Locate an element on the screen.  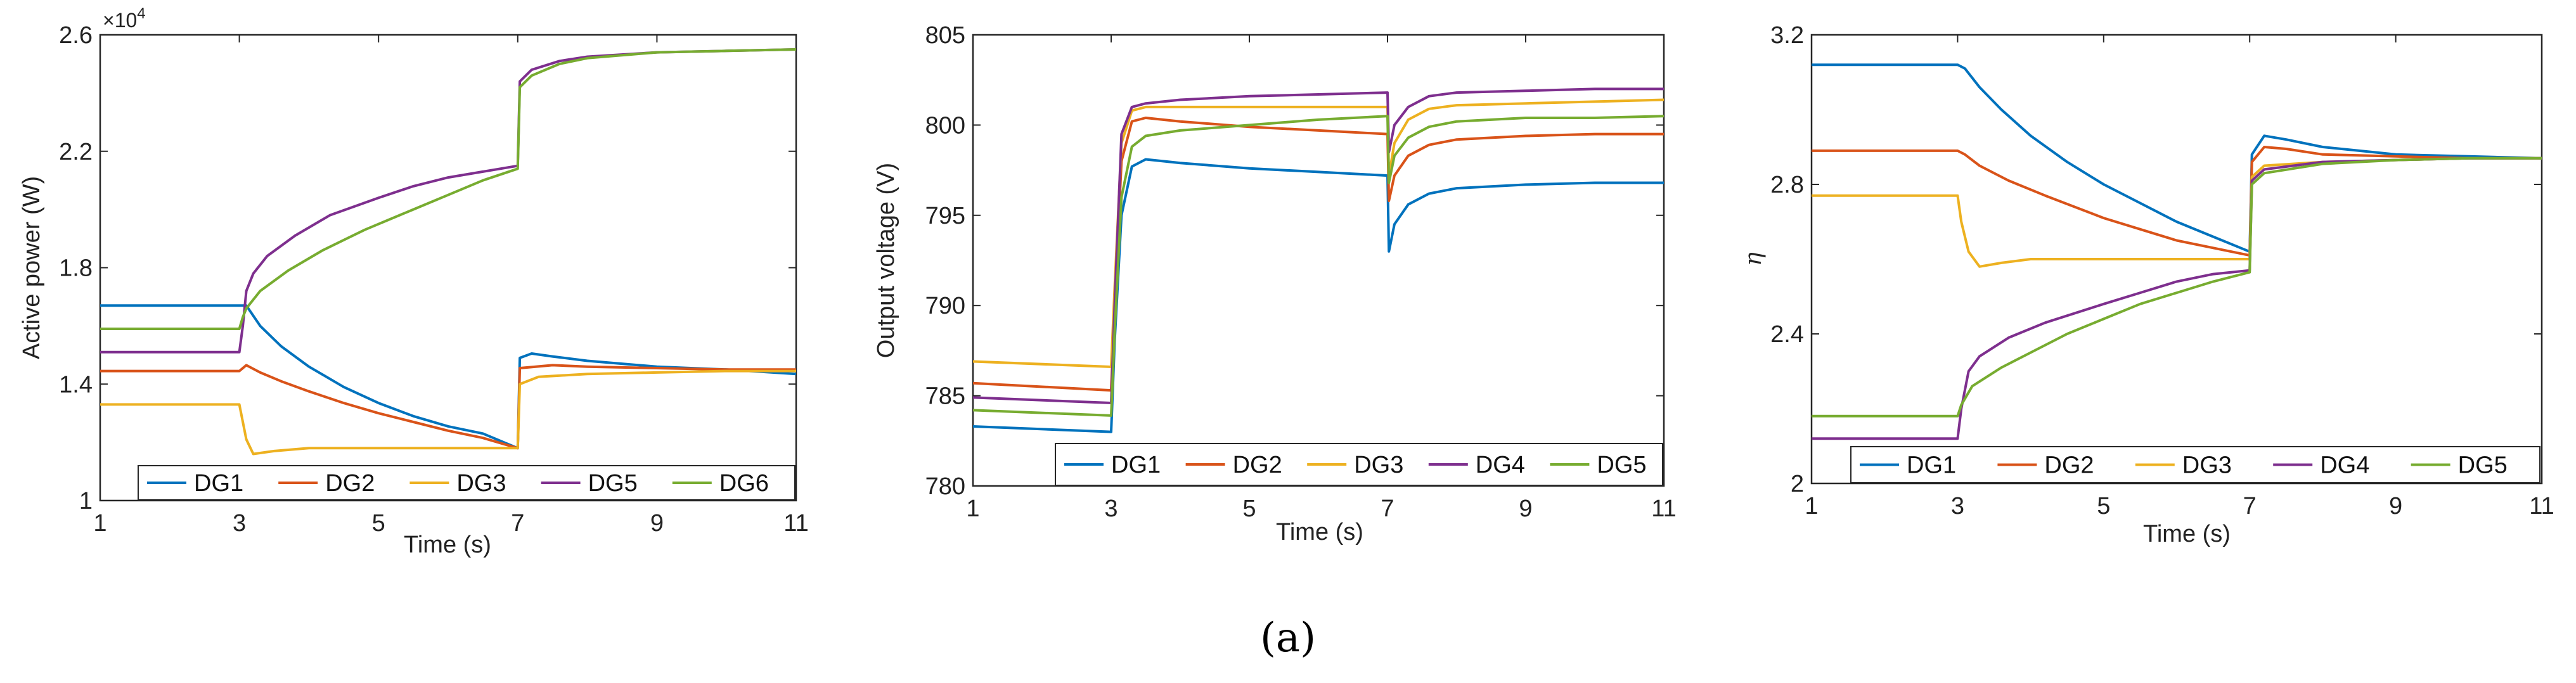
legend-label-dg6: DG6 is located at coordinates (744, 483).